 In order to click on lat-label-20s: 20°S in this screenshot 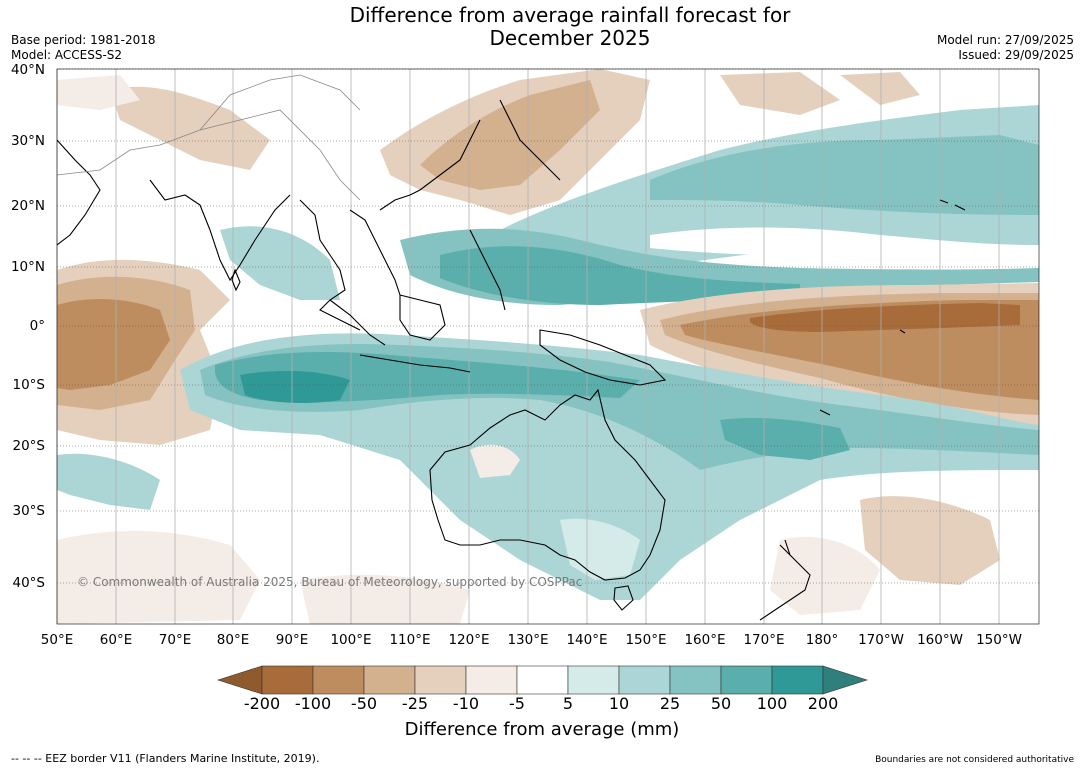, I will do `click(29, 446)`.